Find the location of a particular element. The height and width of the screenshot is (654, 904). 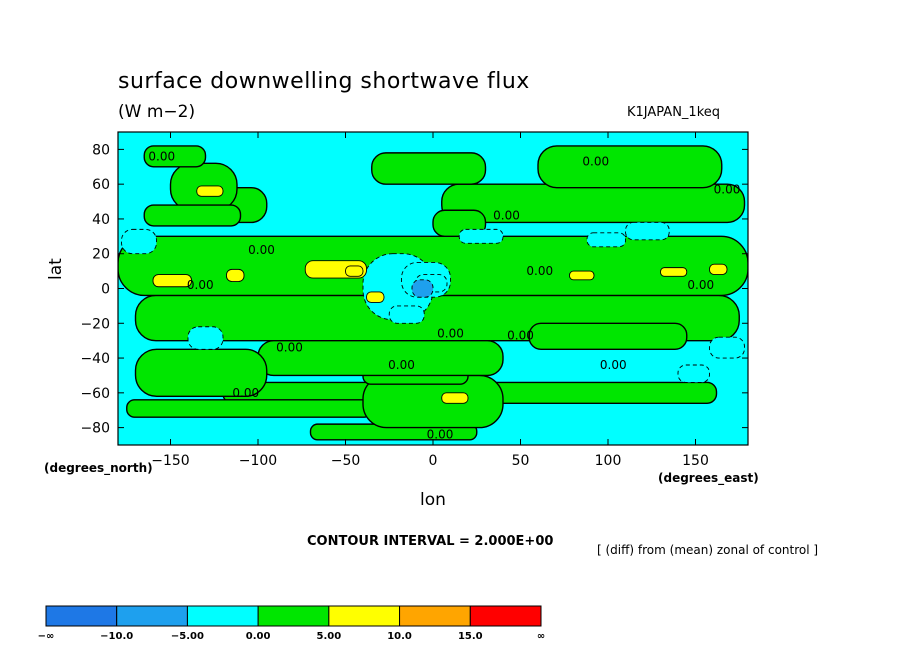

colorbar-label: ∞ is located at coordinates (541, 636).